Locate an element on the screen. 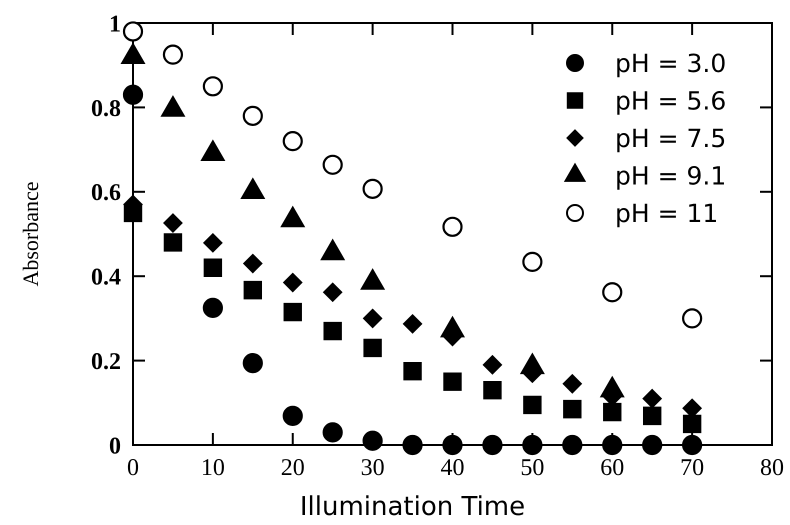 Image resolution: width=790 pixels, height=525 pixels. x-tick-label: 80 is located at coordinates (772, 468).